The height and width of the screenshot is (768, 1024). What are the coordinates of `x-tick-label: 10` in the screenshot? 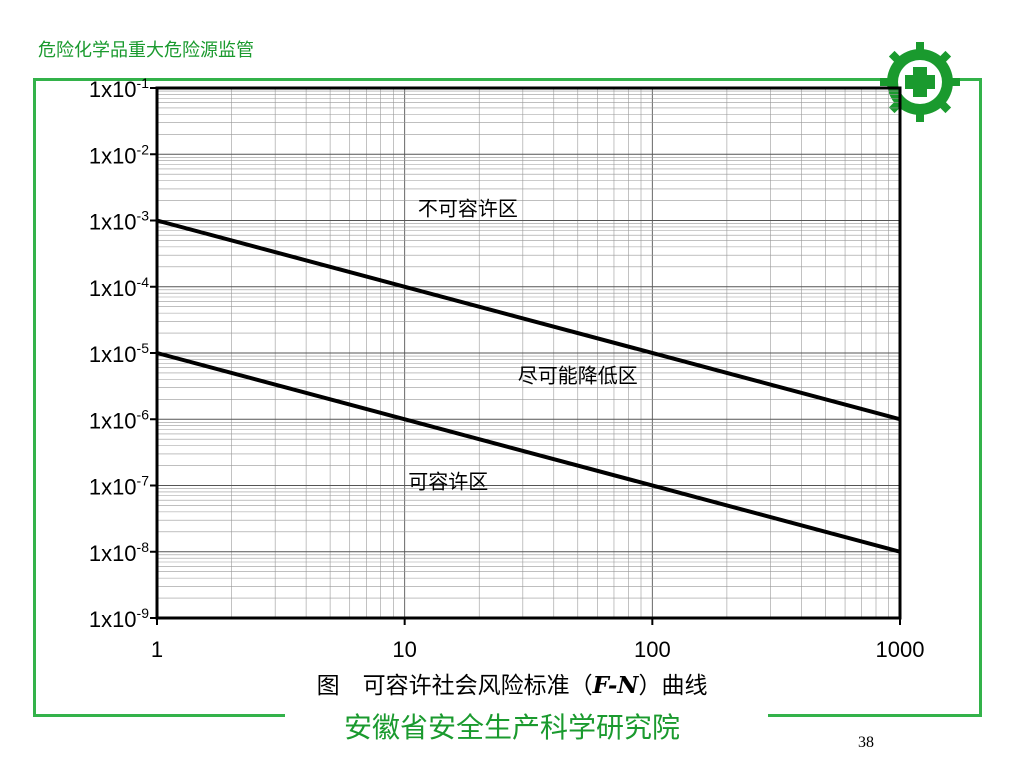 It's located at (404, 649).